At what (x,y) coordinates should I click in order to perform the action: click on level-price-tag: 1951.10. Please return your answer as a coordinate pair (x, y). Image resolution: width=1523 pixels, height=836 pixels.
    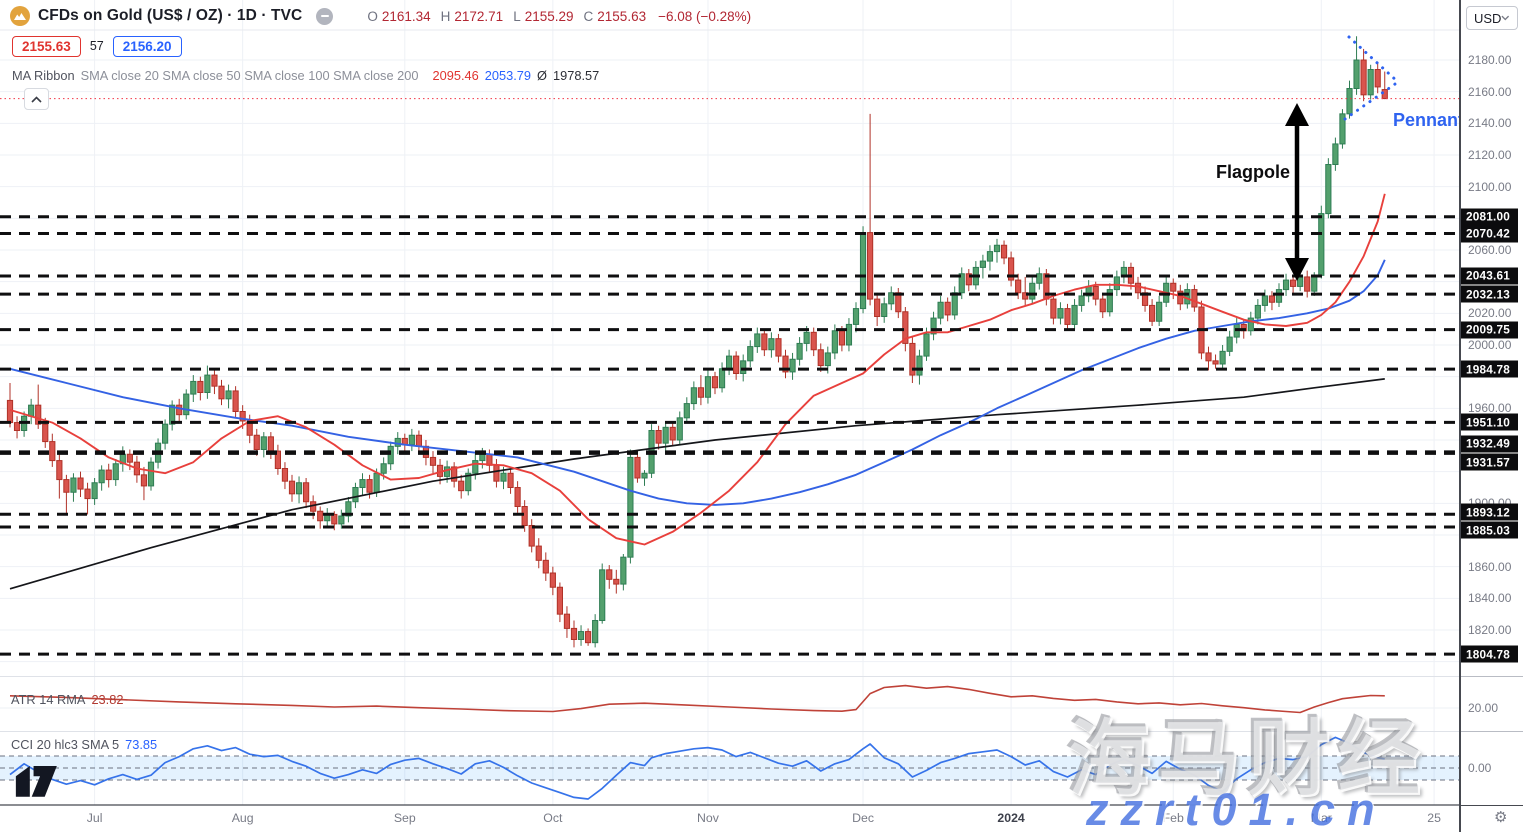
    Looking at the image, I should click on (1489, 422).